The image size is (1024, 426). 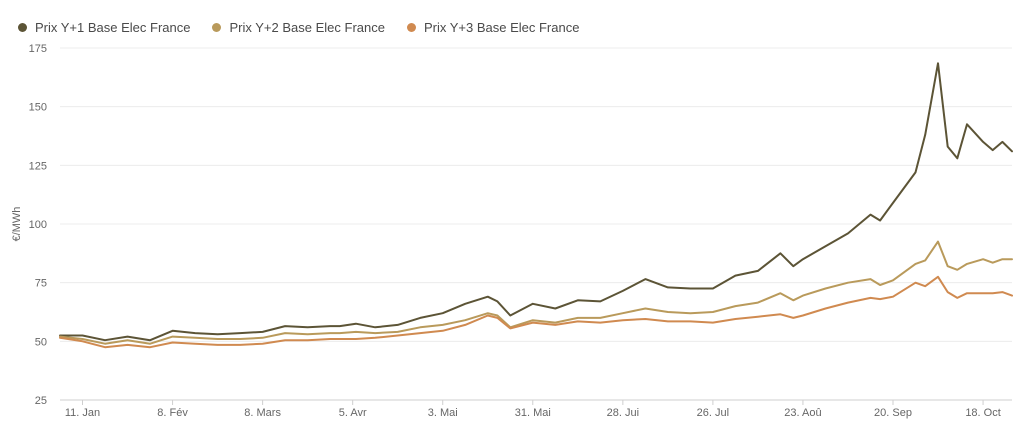 I want to click on legend-item-y2: Prix Y+2 Base Elec France, so click(x=298, y=27).